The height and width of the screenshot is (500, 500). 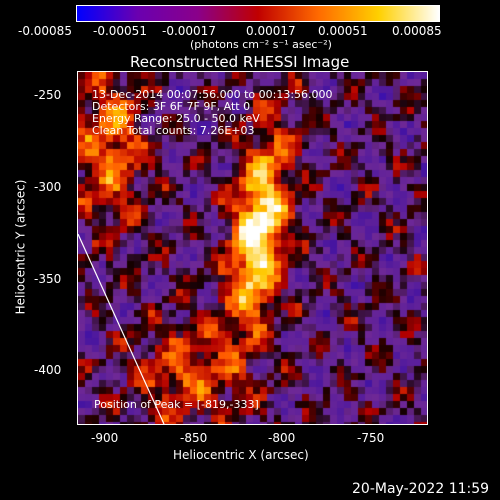 I want to click on observation-time: 13-Dec-2014 00:07:56.000 to 00:13:56.000, so click(x=212, y=94).